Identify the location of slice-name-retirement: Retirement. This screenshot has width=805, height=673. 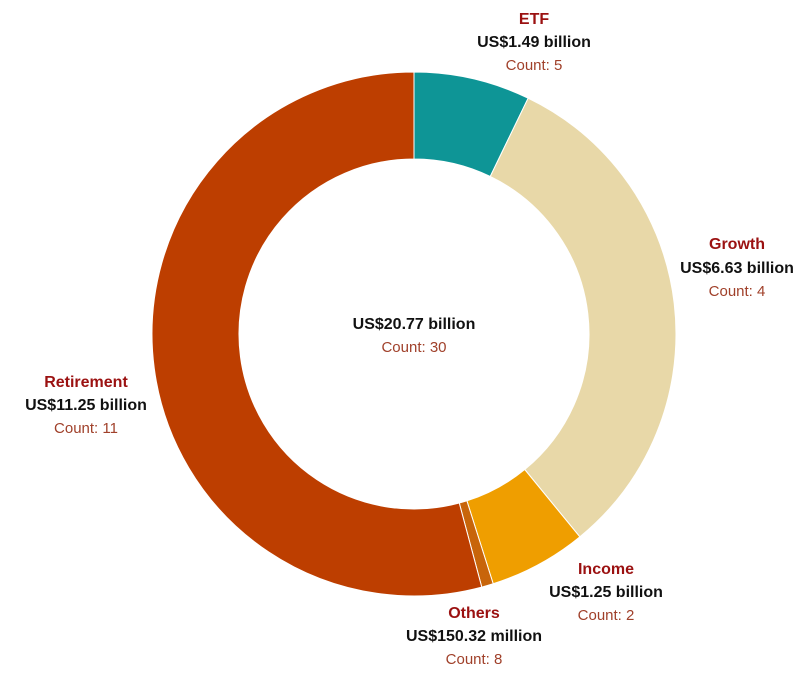
(86, 382).